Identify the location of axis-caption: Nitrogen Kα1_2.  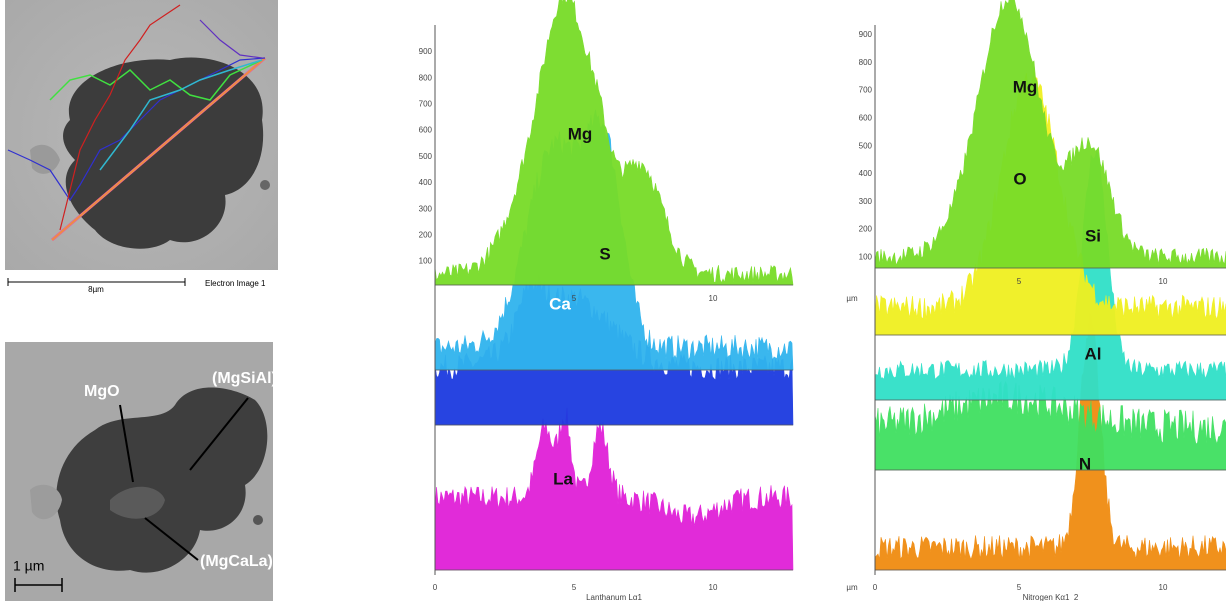
(1051, 597).